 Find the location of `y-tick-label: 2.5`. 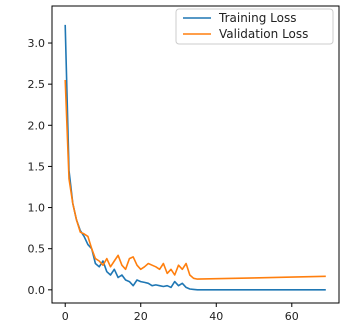

y-tick-label: 2.5 is located at coordinates (37, 84).